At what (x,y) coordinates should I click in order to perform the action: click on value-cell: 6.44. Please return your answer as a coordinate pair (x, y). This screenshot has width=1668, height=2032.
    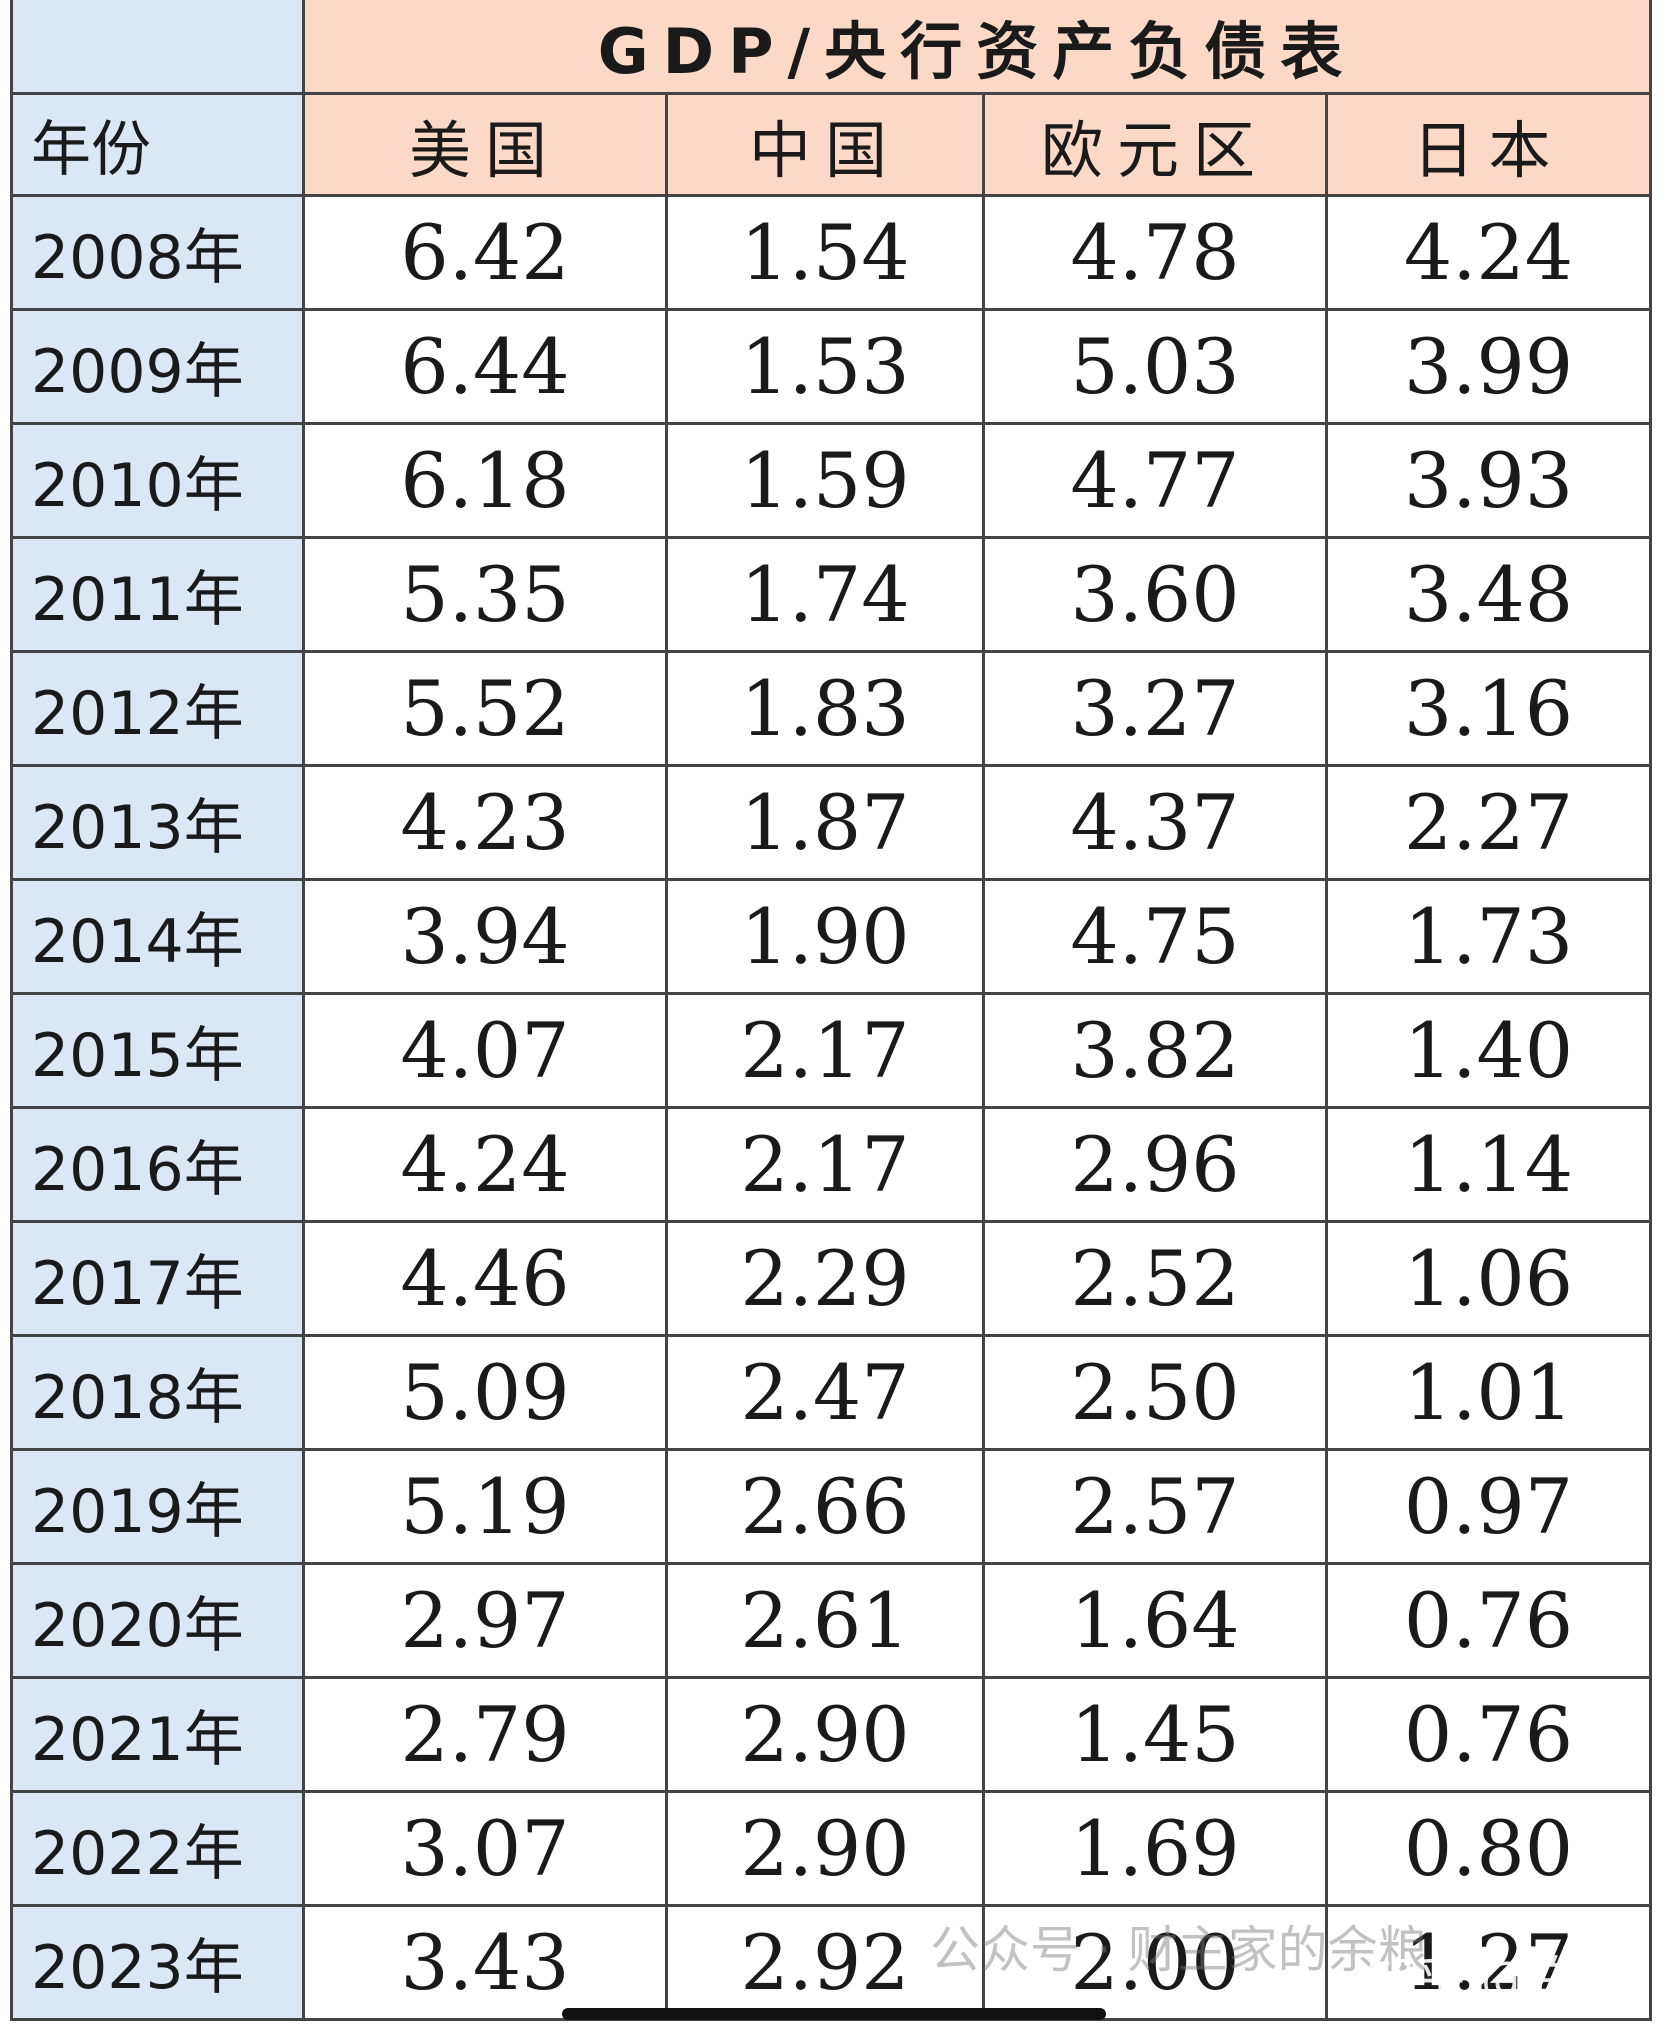
    Looking at the image, I should click on (486, 368).